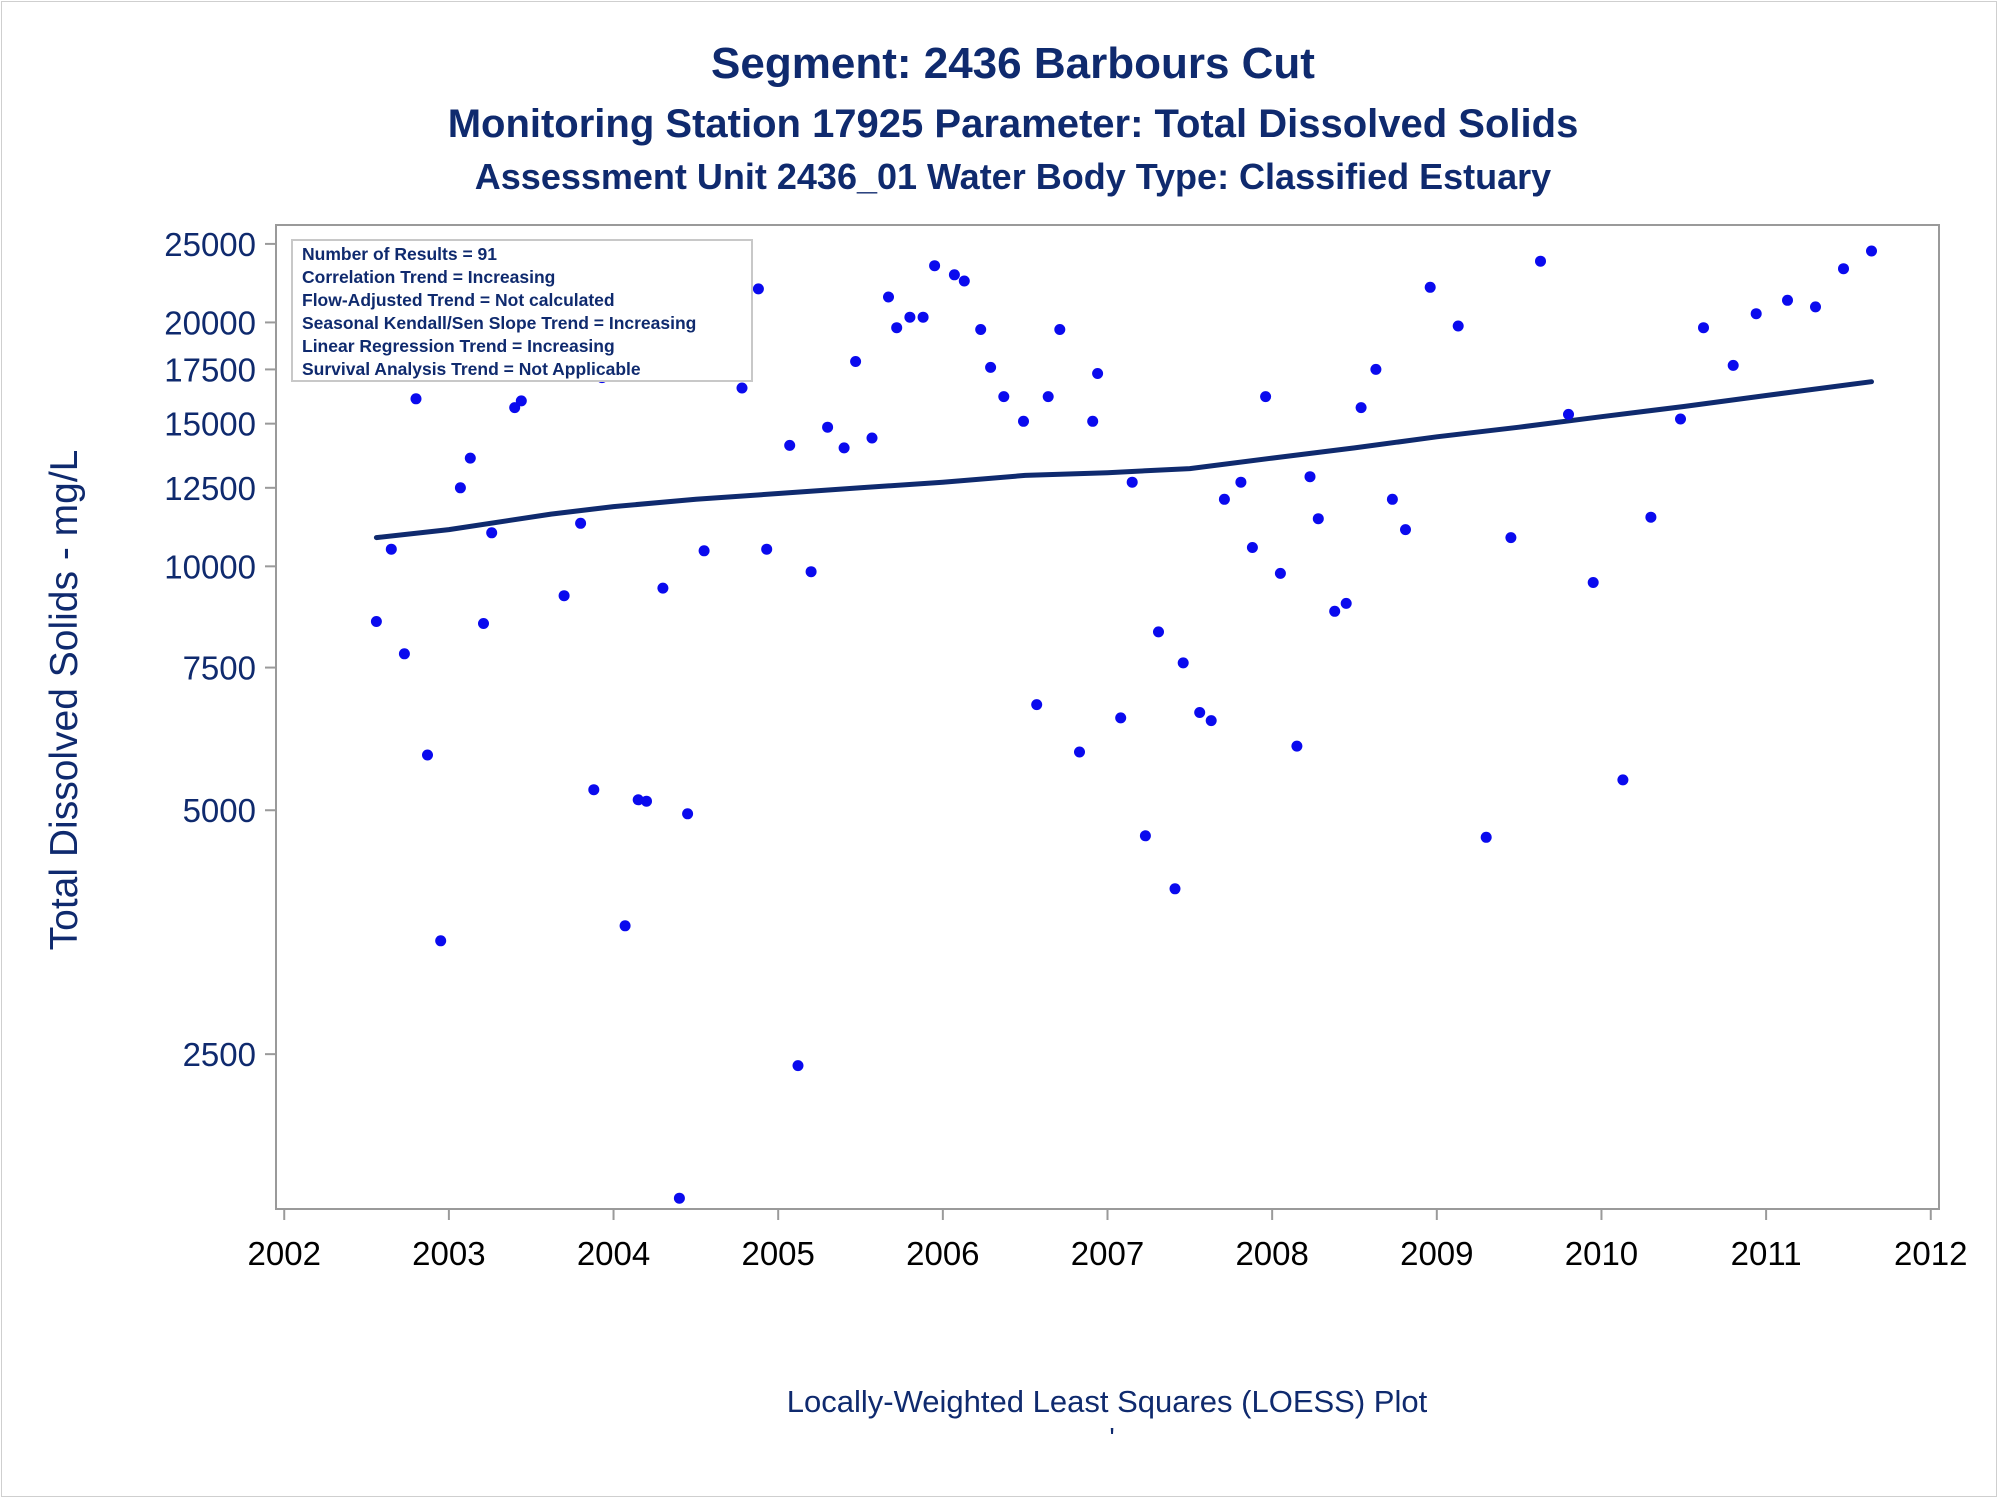 The width and height of the screenshot is (2000, 1500). Describe the element at coordinates (219, 668) in the screenshot. I see `y-tick-label: 7500` at that location.